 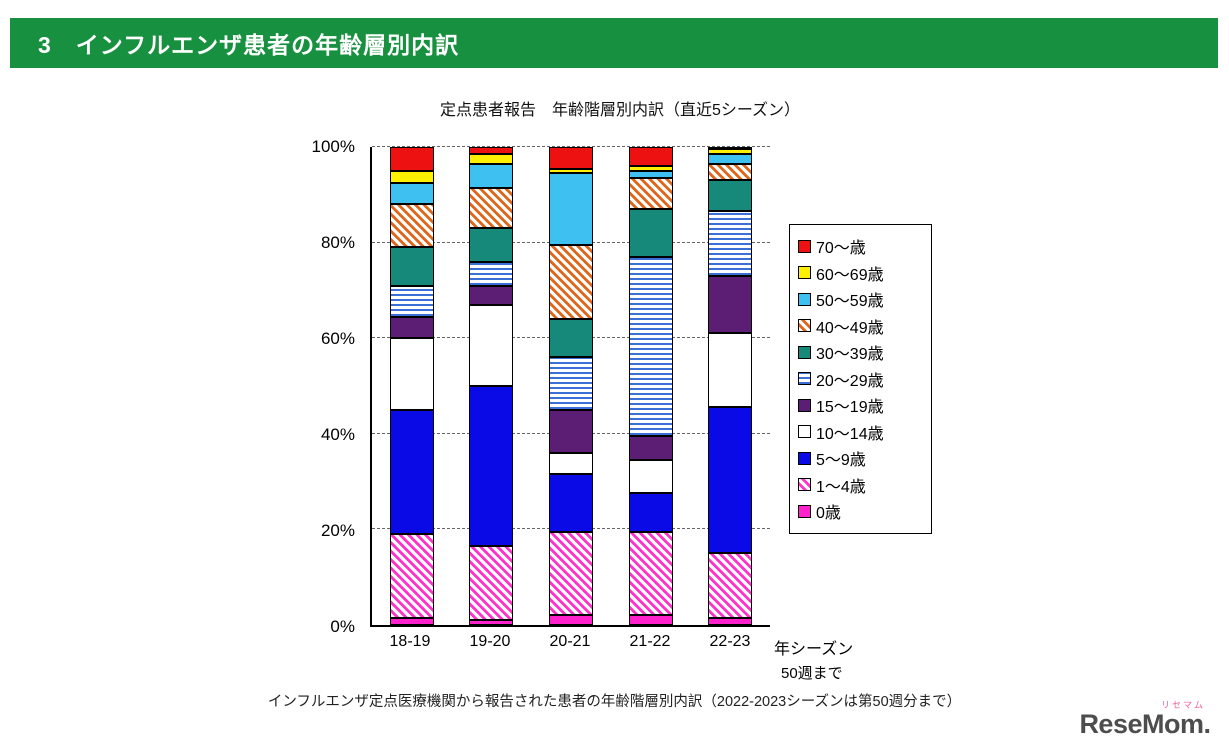 I want to click on x-axis-unit-label: 年シーズン, so click(x=814, y=649).